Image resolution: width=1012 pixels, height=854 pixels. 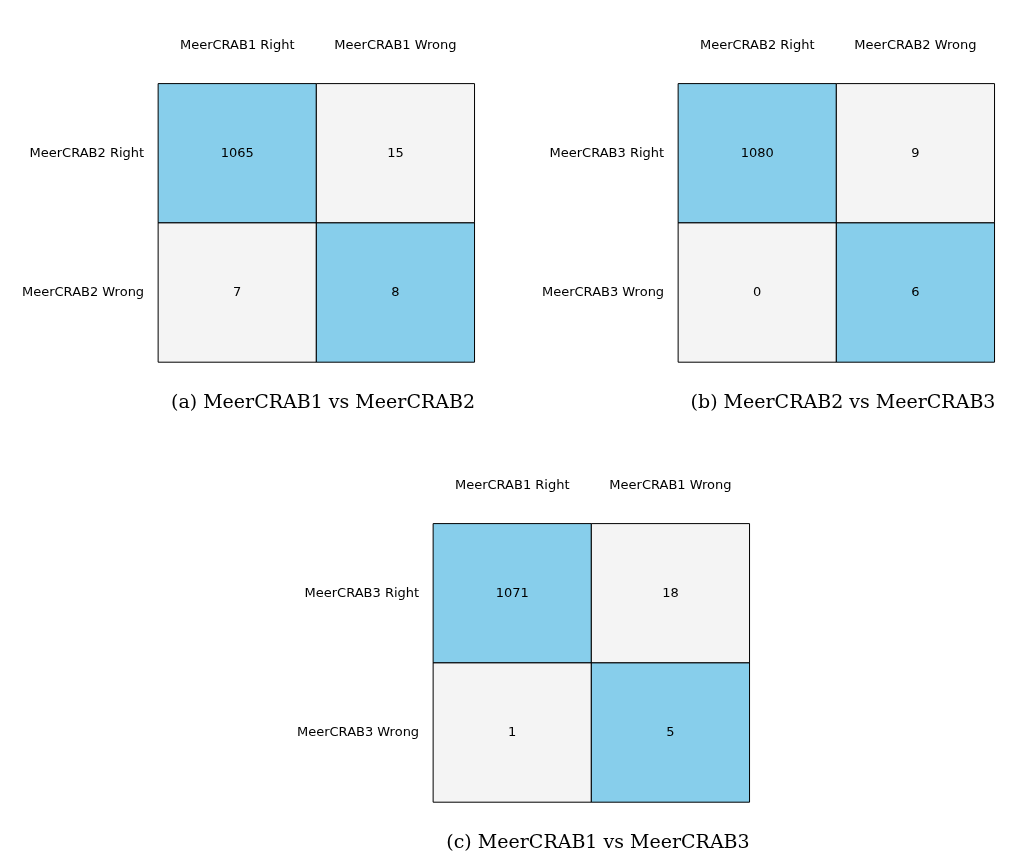 I want to click on data-label: 8, so click(x=395, y=291).